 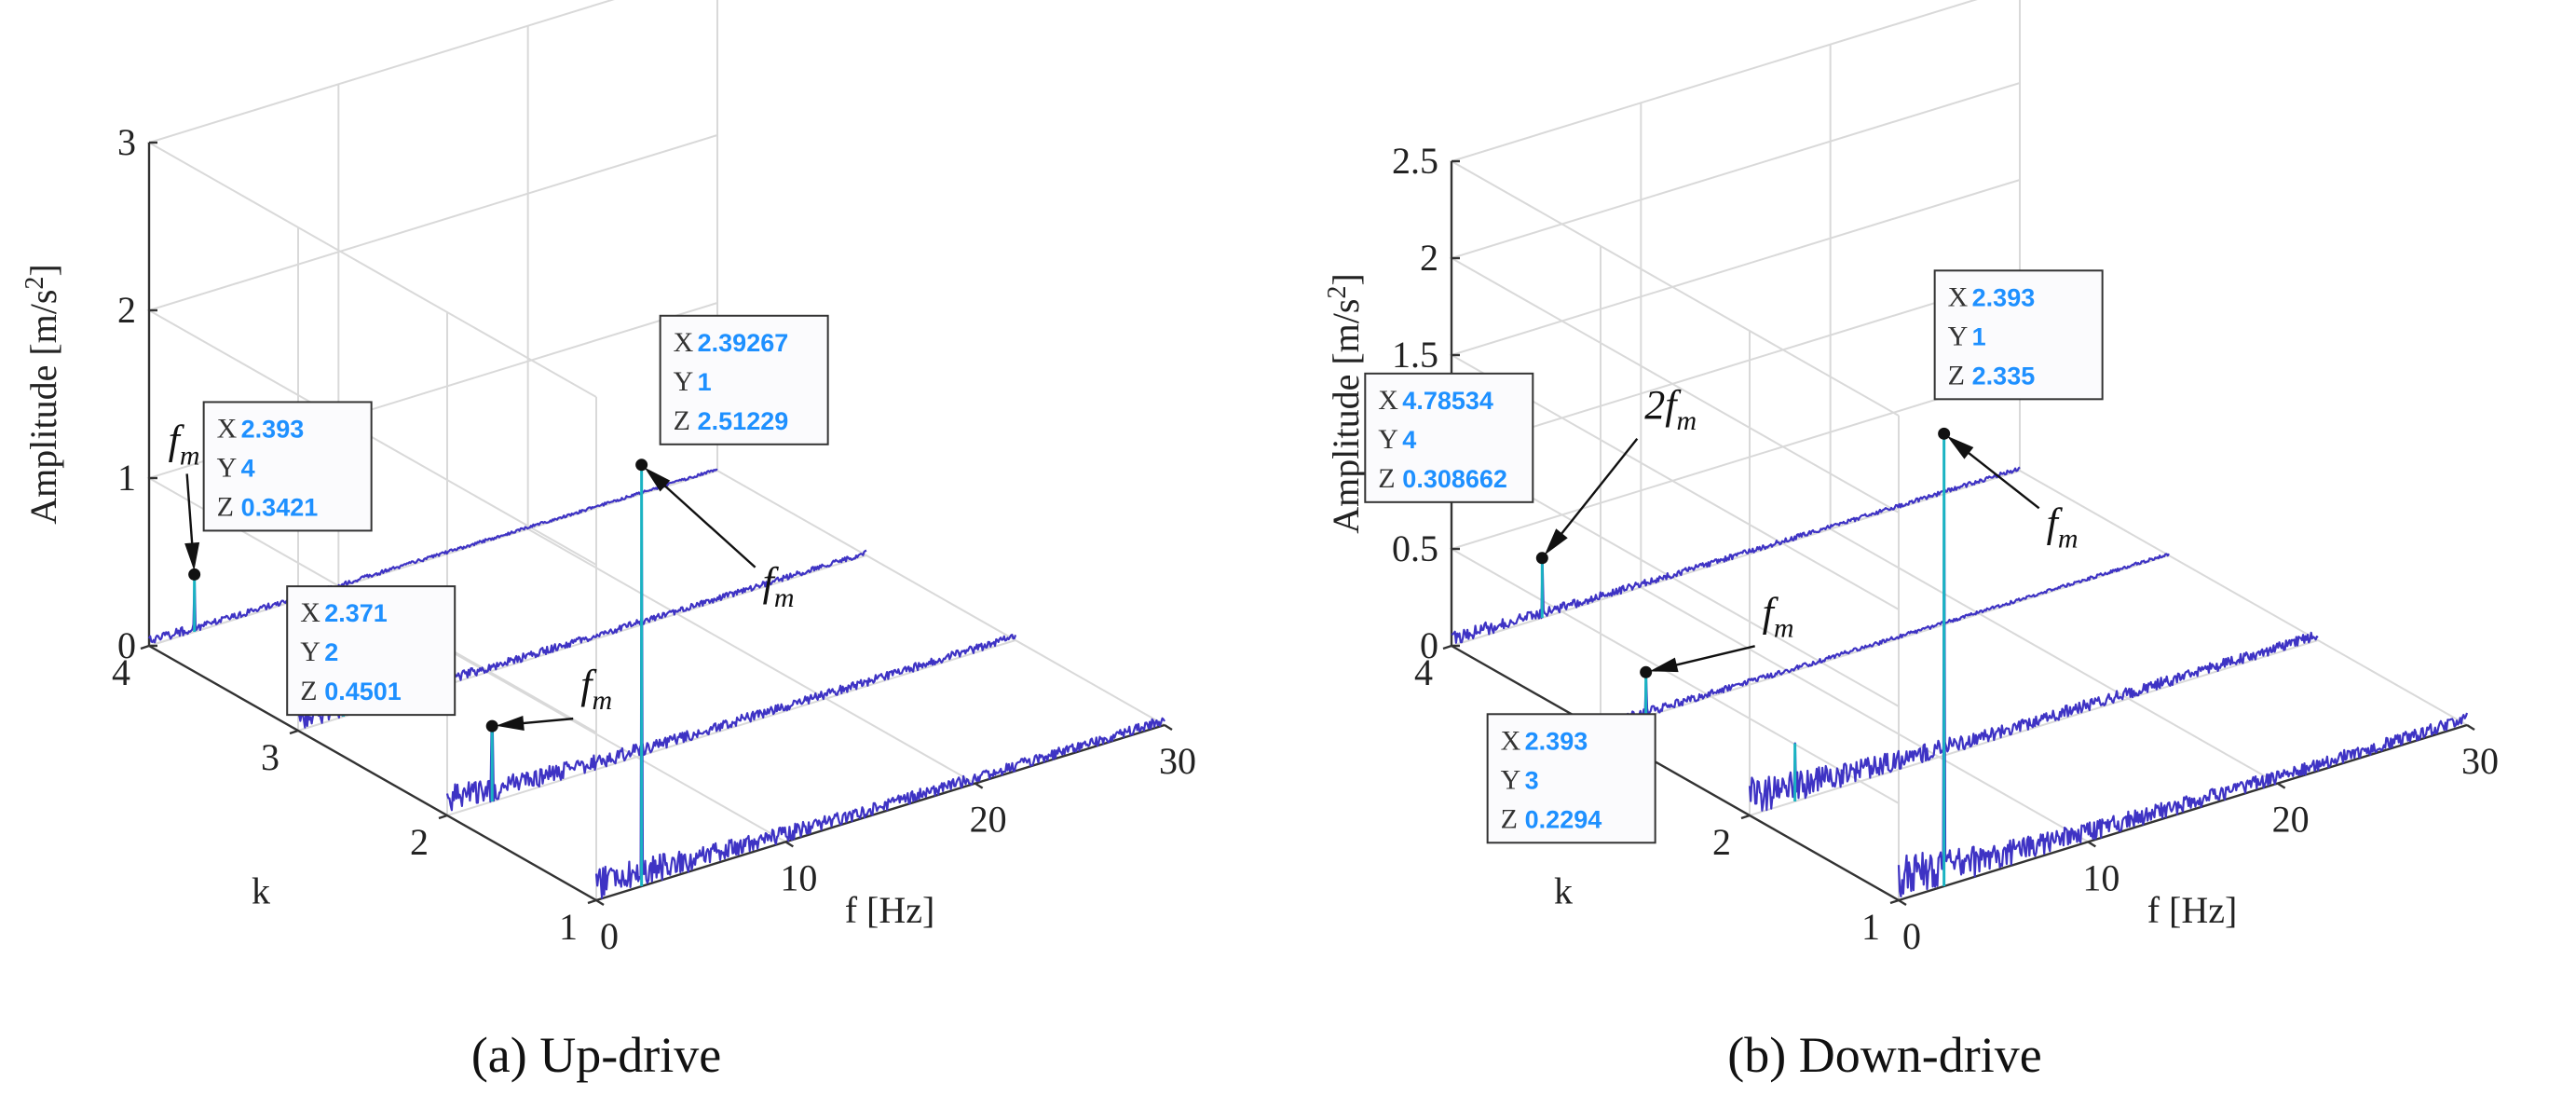 I want to click on datatip-z-value: 0.2294, so click(x=1563, y=819).